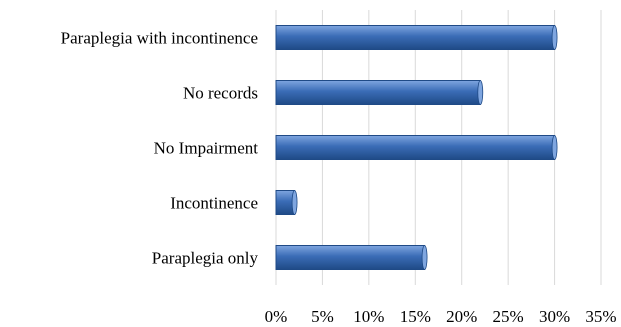 This screenshot has height=327, width=621. What do you see at coordinates (276, 316) in the screenshot?
I see `x-tick-label: 0%` at bounding box center [276, 316].